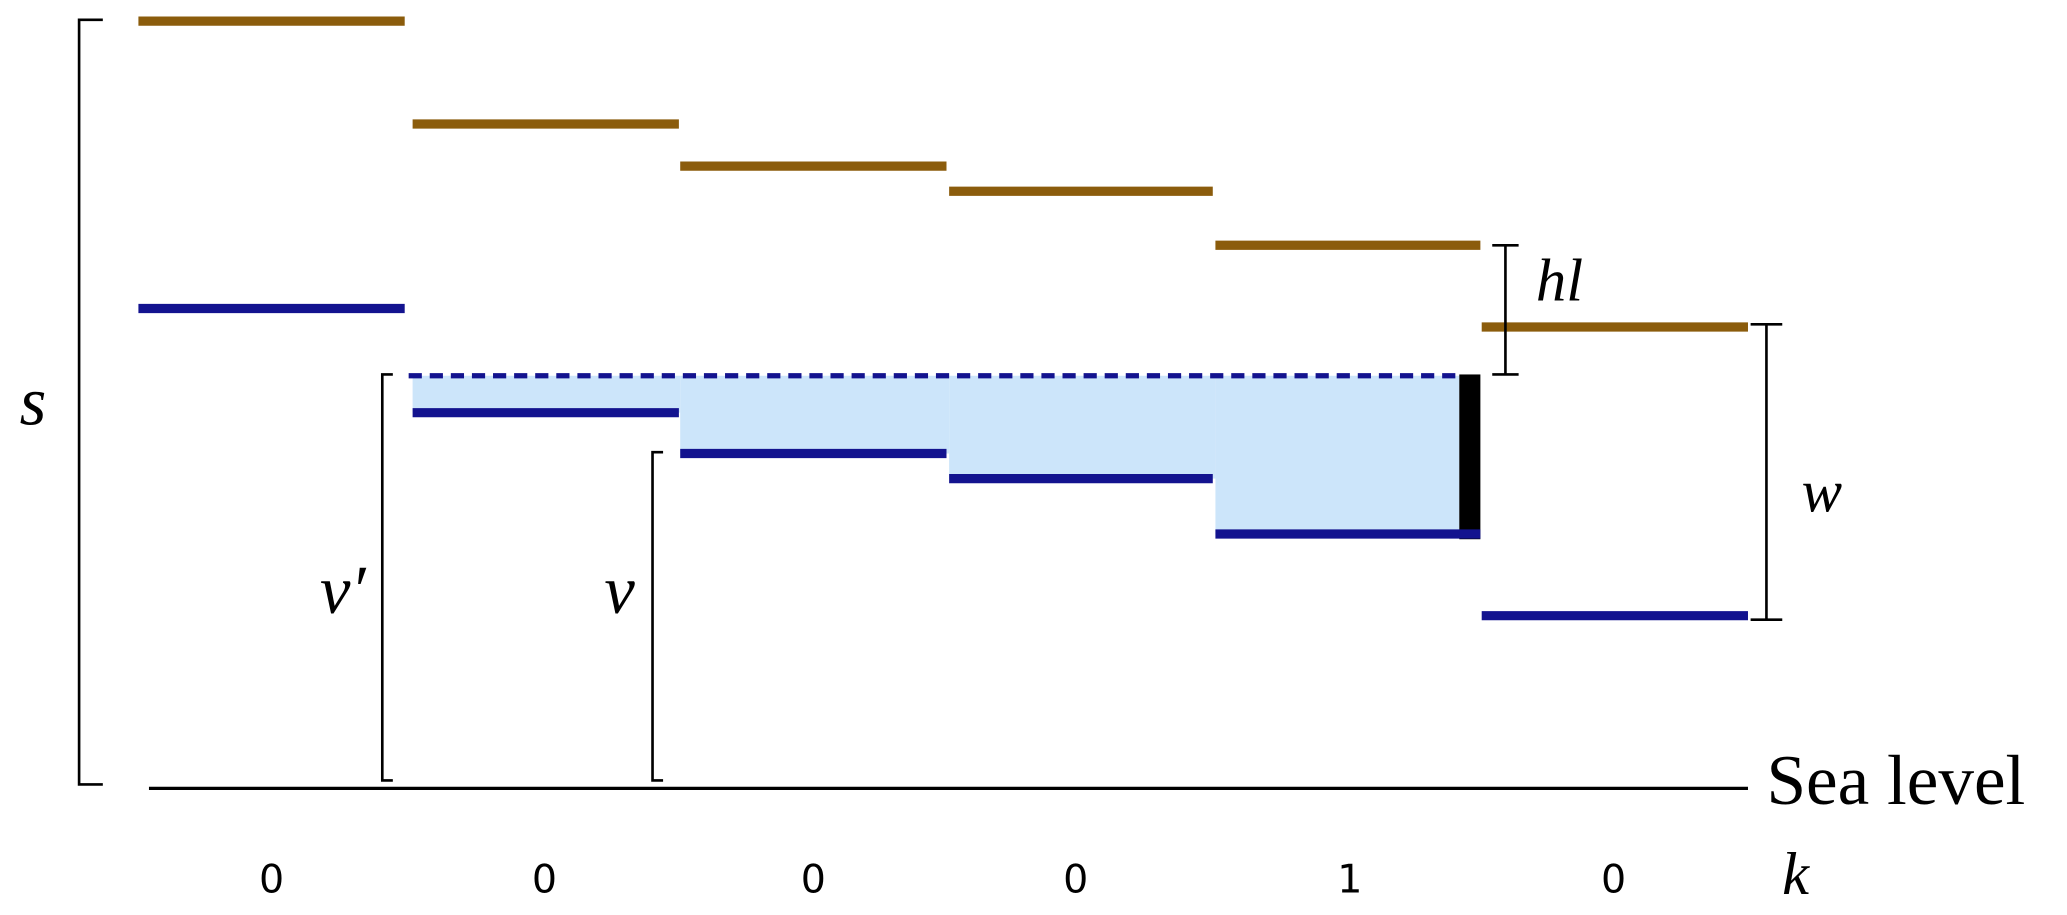 The image size is (2067, 915). Describe the element at coordinates (657, 616) in the screenshot. I see `v-bracket` at that location.